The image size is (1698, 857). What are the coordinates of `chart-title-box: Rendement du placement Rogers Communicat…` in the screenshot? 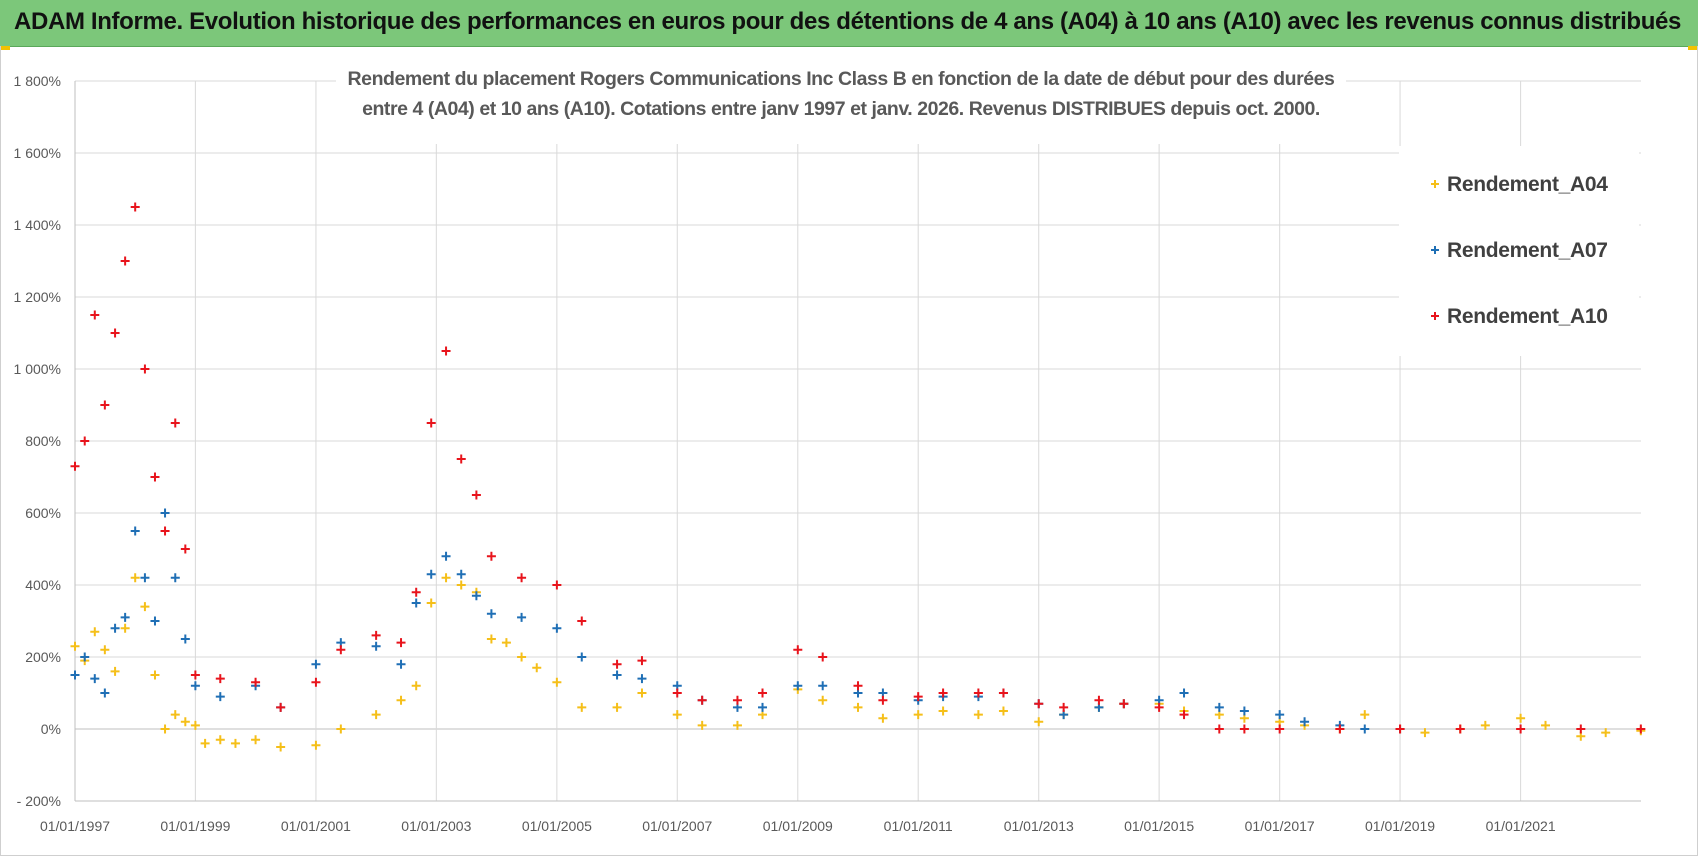 It's located at (841, 102).